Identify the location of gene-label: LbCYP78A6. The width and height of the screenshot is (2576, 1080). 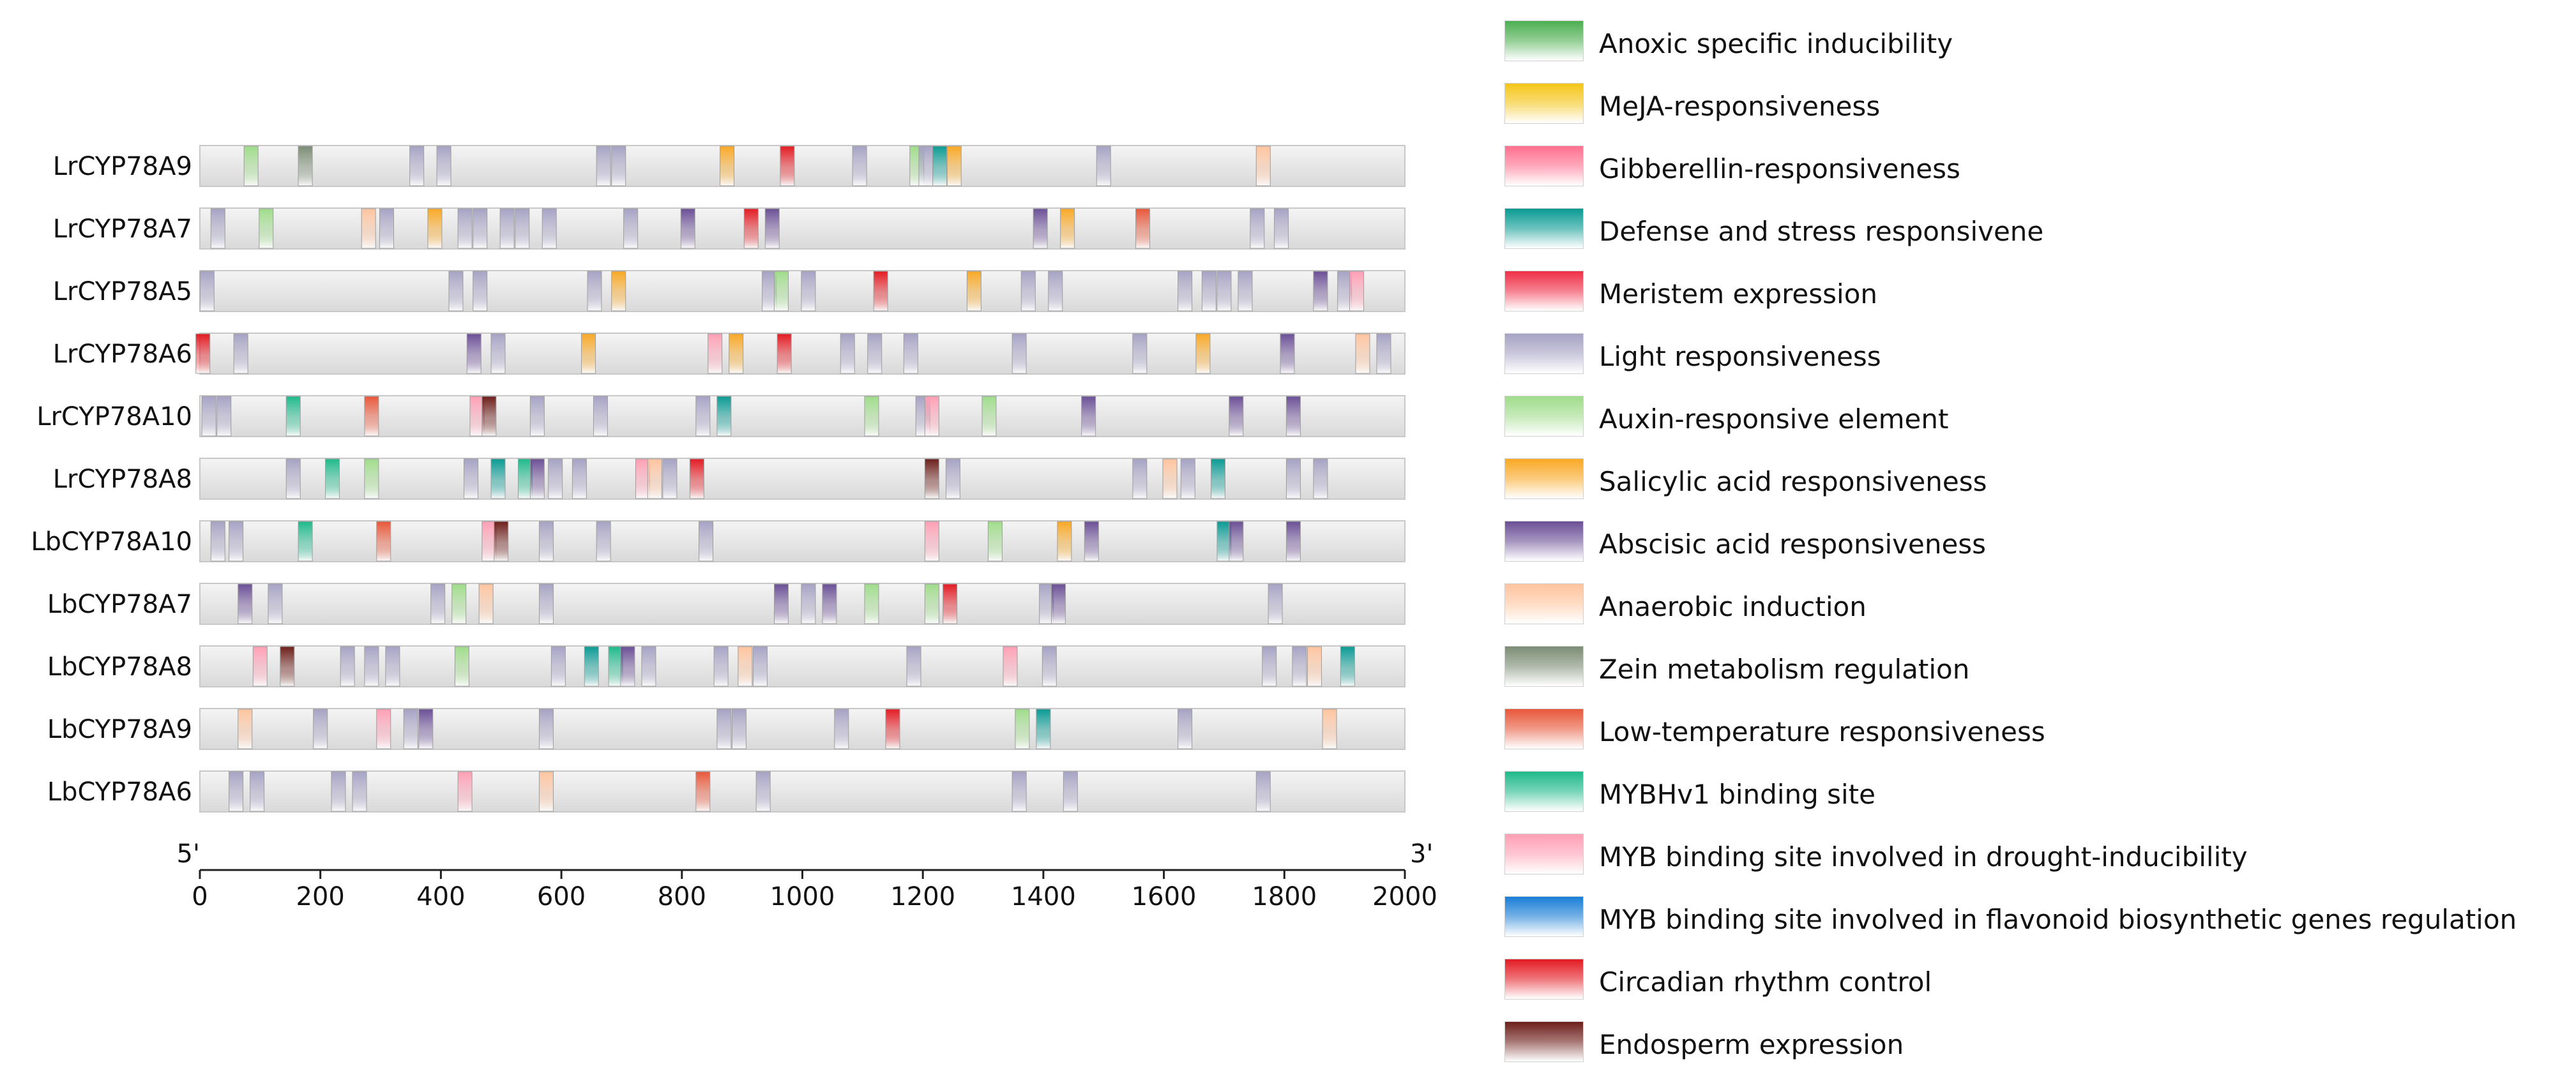
(120, 792).